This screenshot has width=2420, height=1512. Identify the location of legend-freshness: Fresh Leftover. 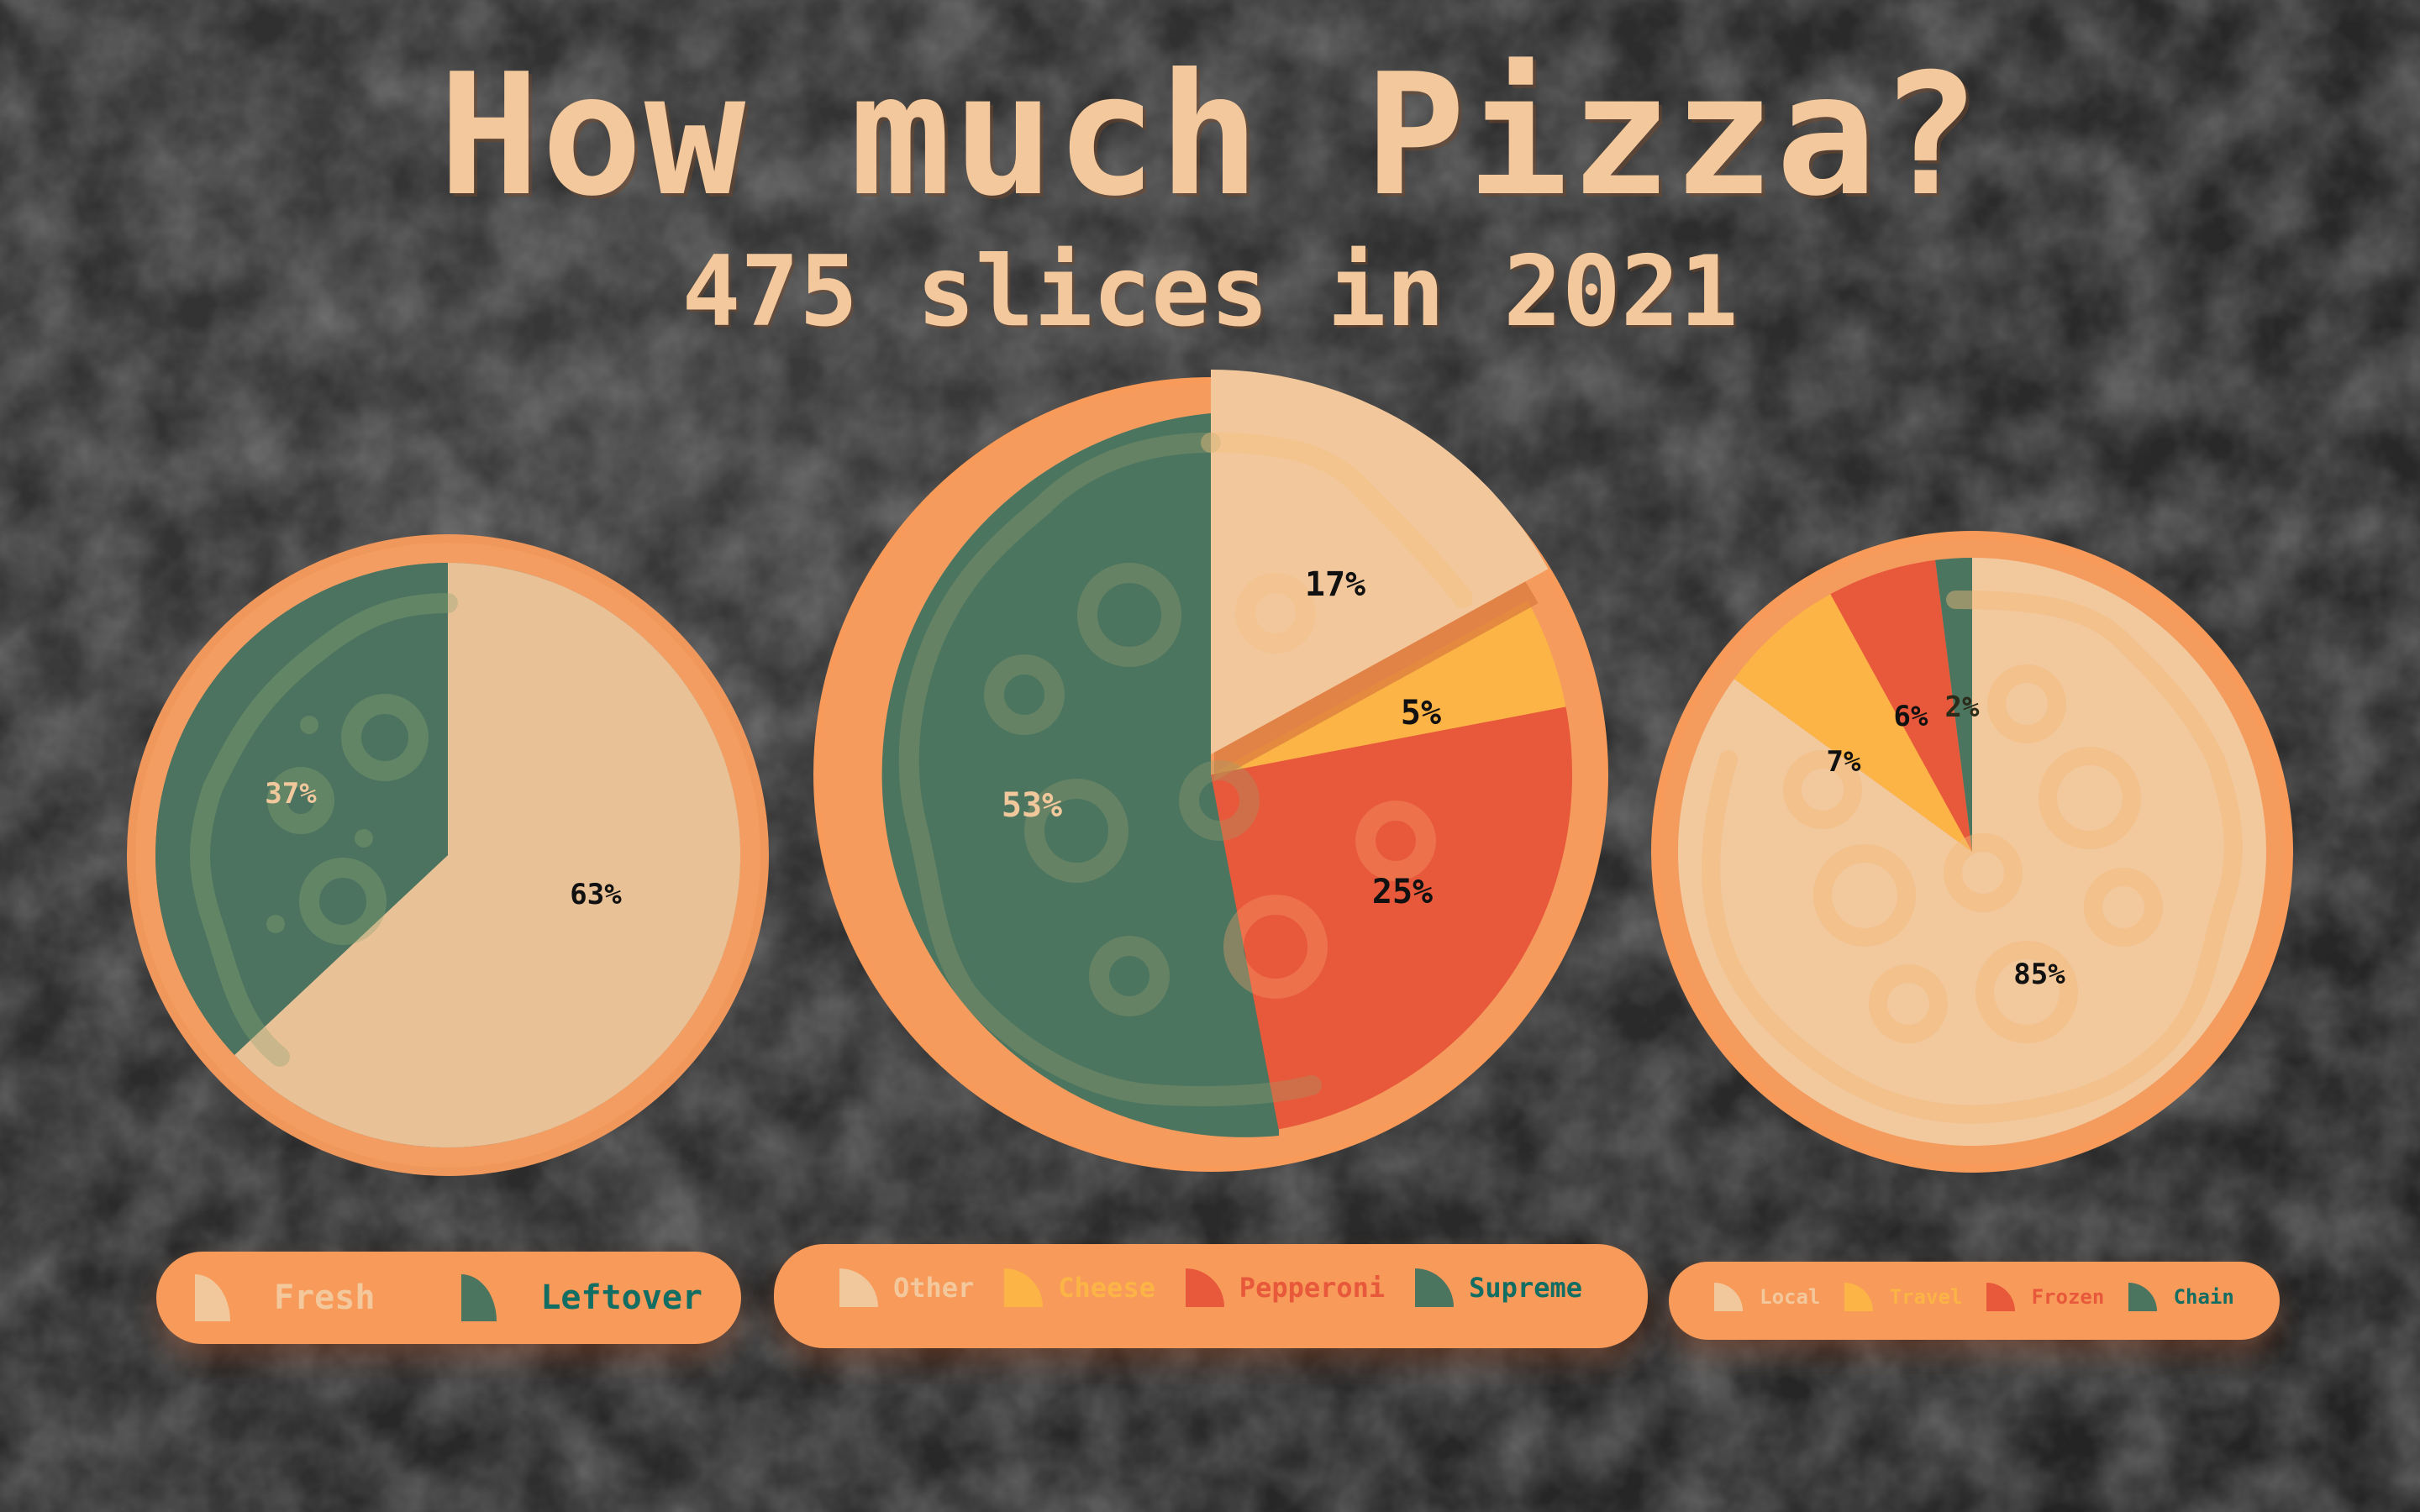
(449, 1298).